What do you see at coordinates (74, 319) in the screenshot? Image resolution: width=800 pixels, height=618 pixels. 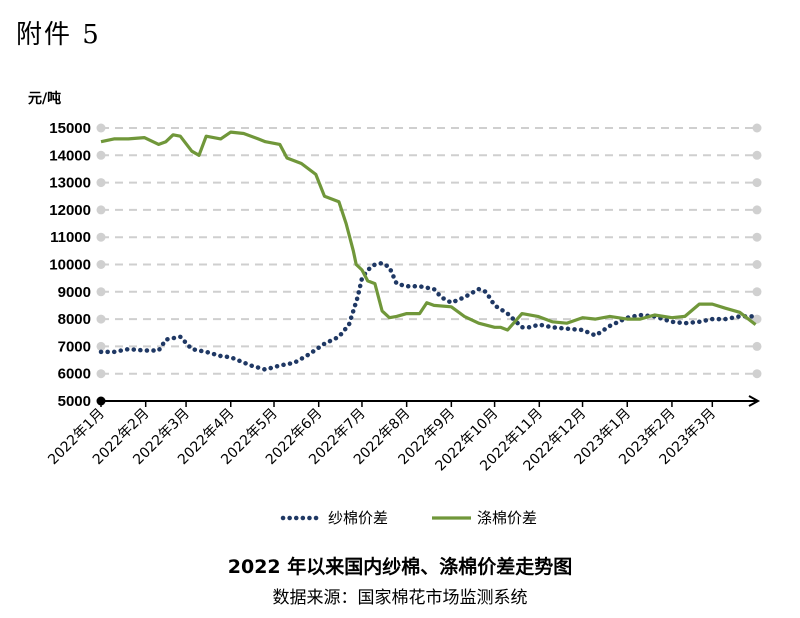 I see `y-tick-label: 8000` at bounding box center [74, 319].